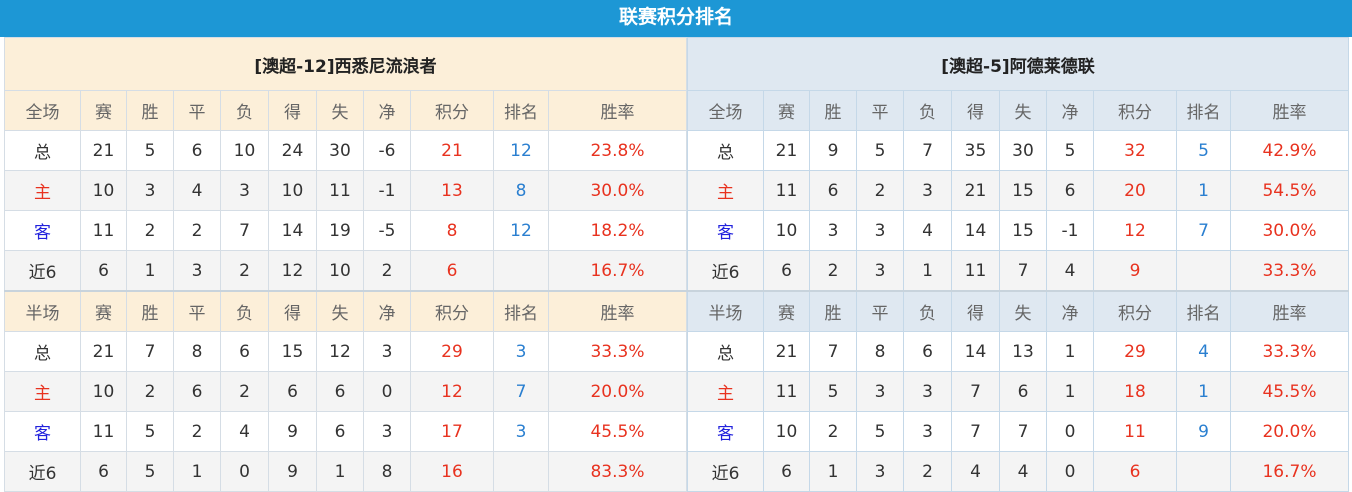 The width and height of the screenshot is (1352, 492). Describe the element at coordinates (833, 190) in the screenshot. I see `cell-win: 6` at that location.